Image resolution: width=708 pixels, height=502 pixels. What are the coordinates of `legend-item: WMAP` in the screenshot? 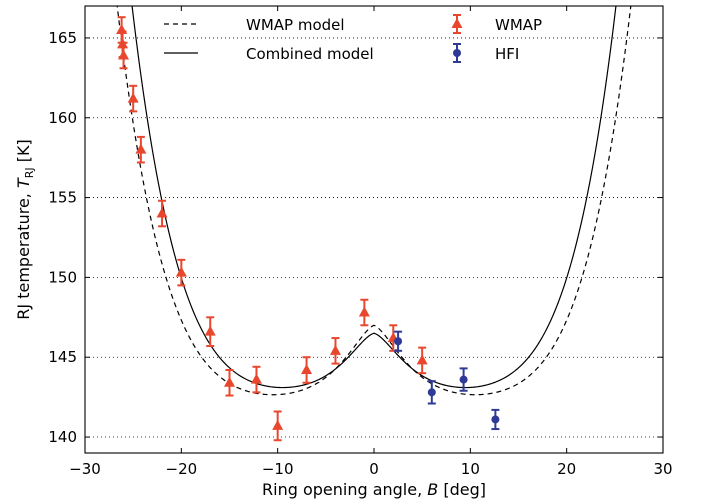 It's located at (496, 24).